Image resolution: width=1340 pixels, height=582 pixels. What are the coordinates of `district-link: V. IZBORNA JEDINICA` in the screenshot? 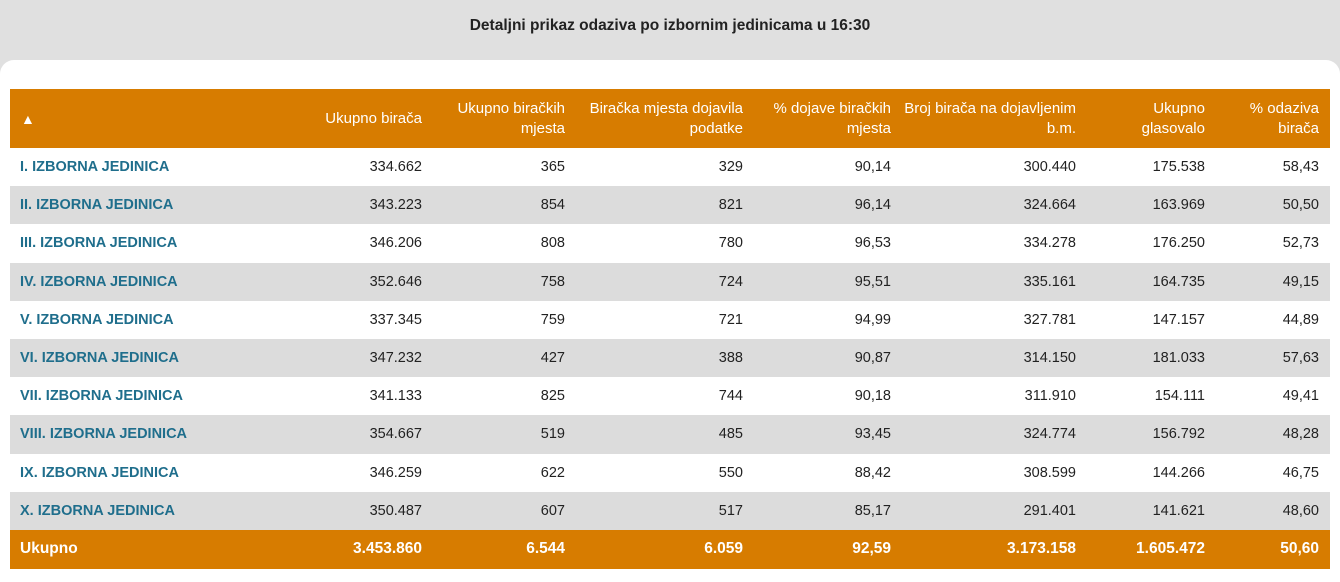 It's located at (97, 319).